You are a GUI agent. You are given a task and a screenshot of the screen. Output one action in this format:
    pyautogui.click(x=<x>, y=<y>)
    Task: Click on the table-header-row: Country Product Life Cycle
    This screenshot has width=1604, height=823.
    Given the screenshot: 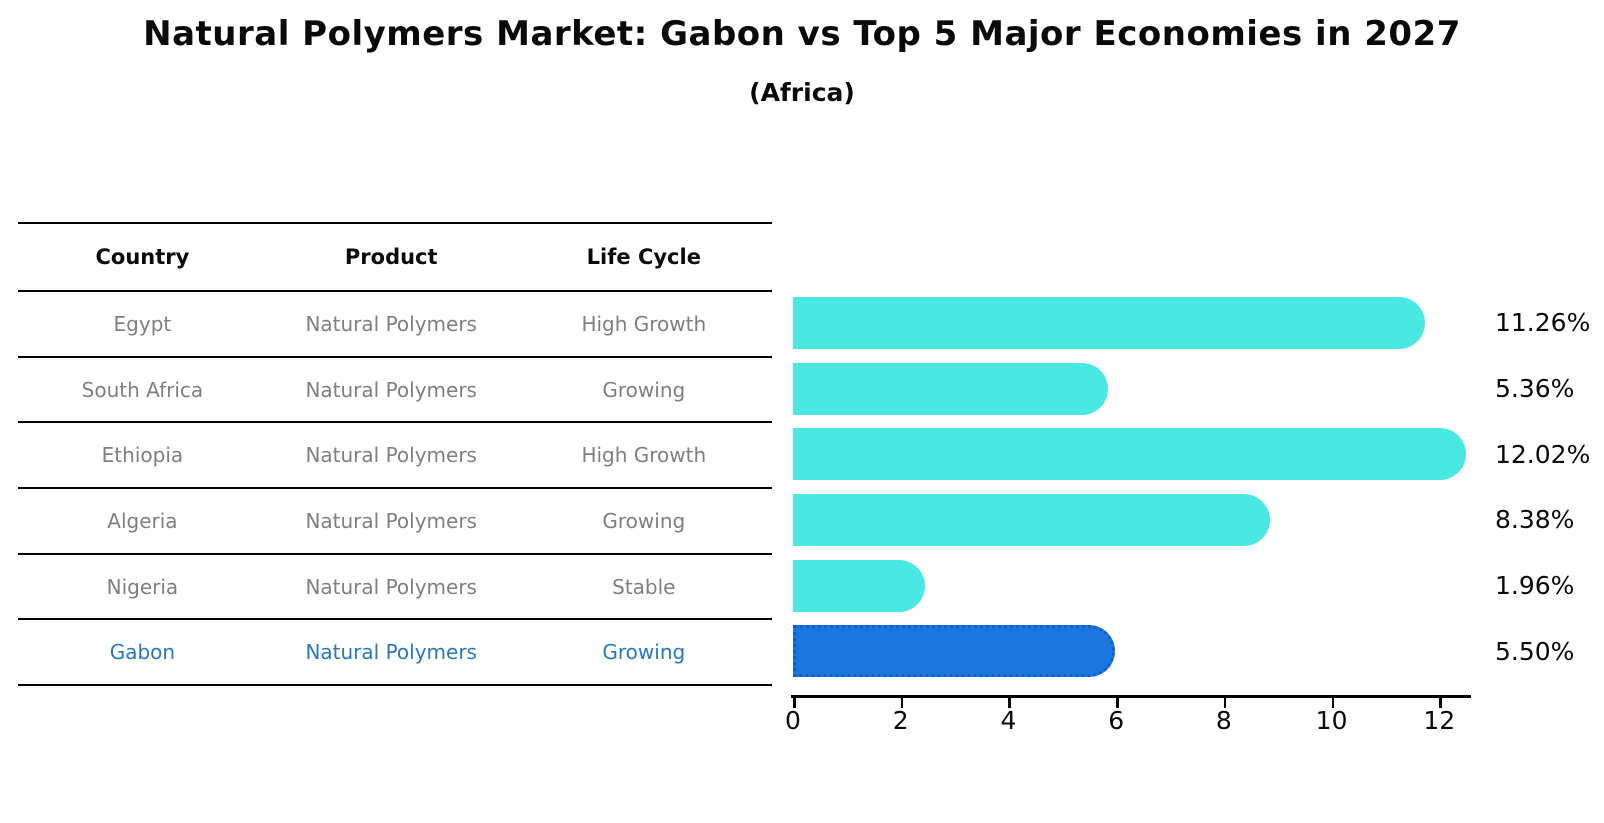 What is the action you would take?
    pyautogui.click(x=395, y=258)
    